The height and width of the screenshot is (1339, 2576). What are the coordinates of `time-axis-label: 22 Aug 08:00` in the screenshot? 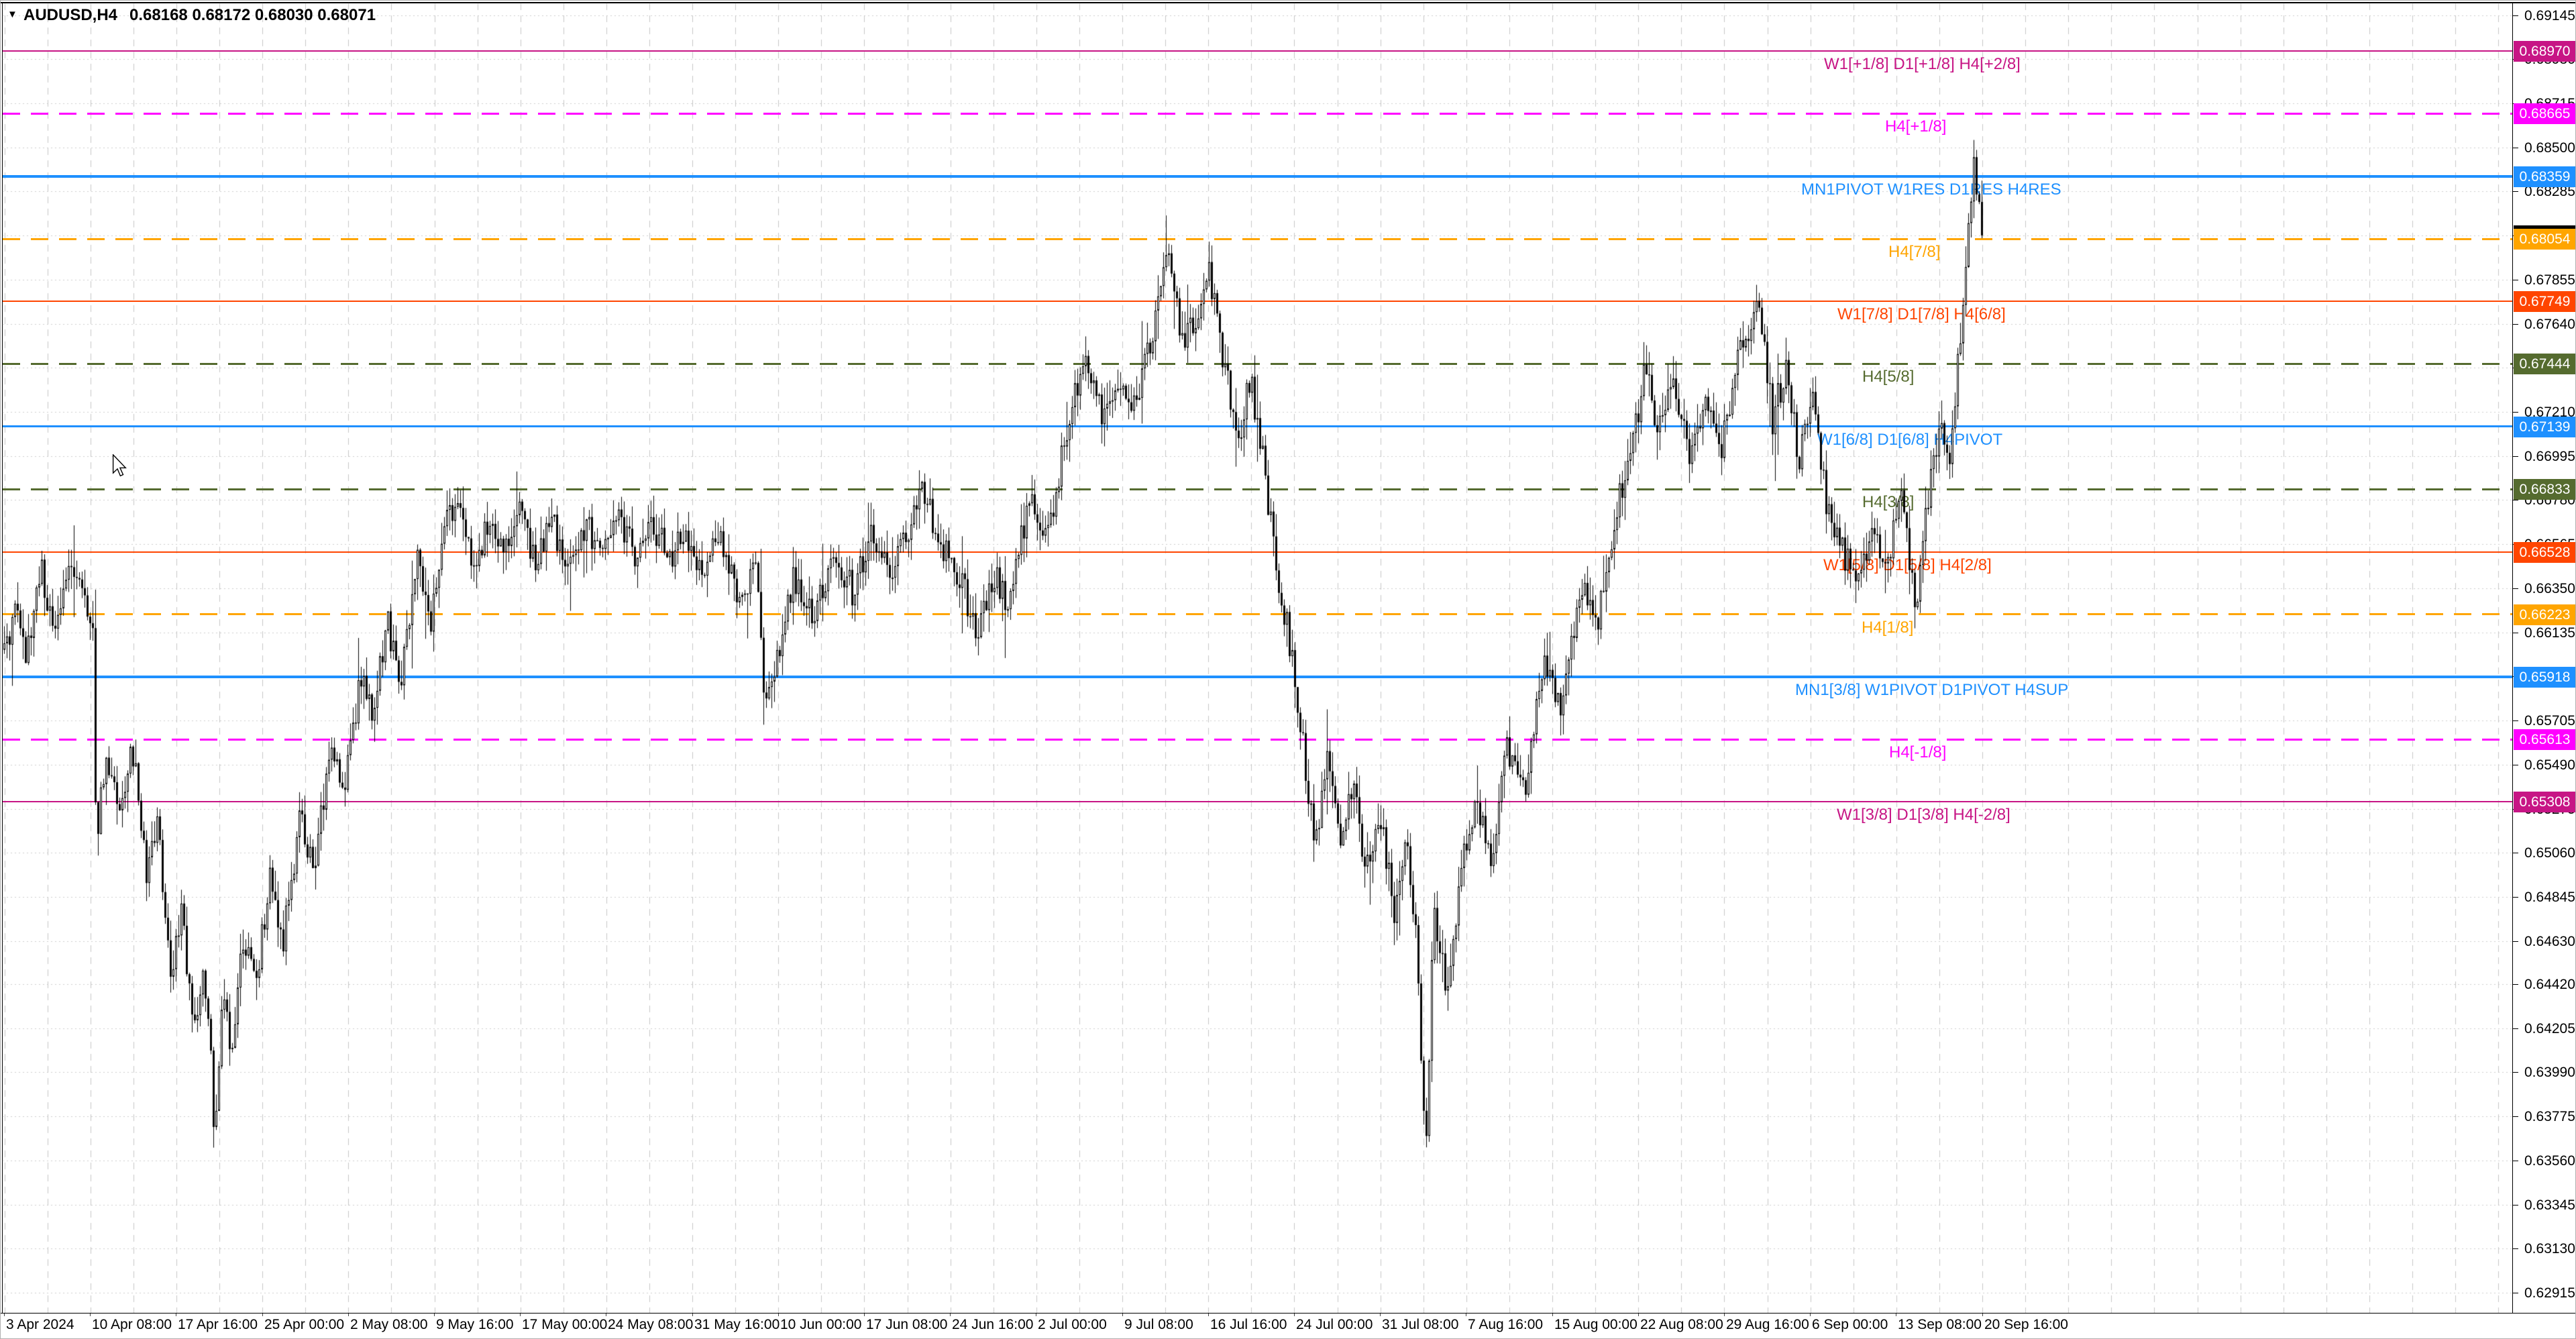 It's located at (1681, 1324).